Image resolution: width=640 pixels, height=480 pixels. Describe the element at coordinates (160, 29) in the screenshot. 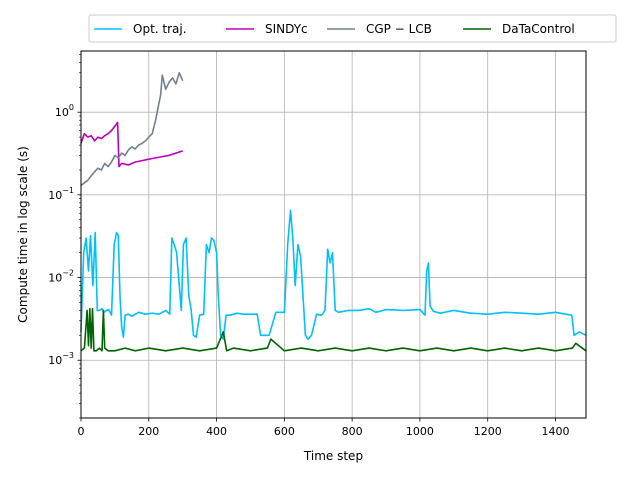

I see `legend-label: Opt. traj.` at that location.